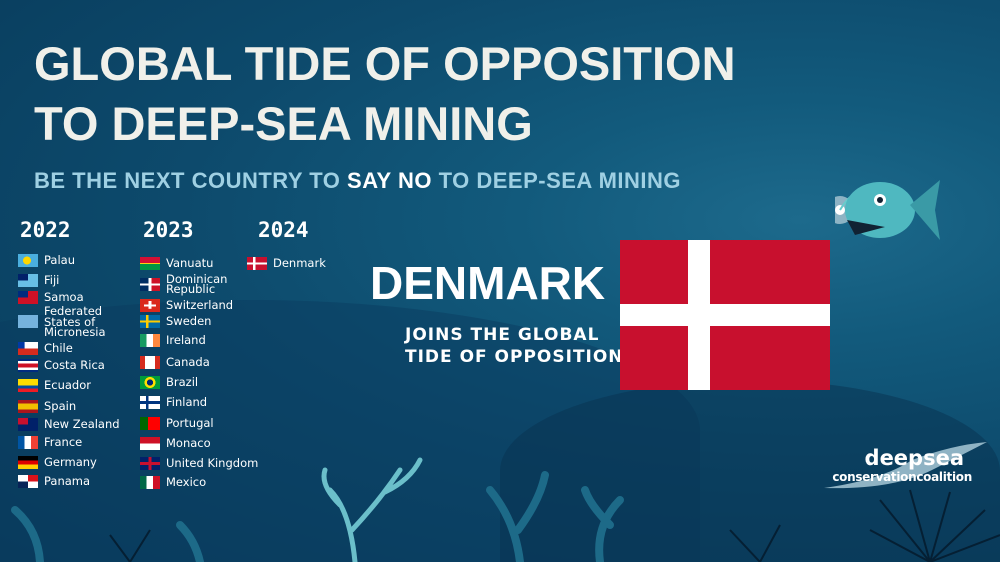  Describe the element at coordinates (187, 401) in the screenshot. I see `country-name: Finland` at that location.